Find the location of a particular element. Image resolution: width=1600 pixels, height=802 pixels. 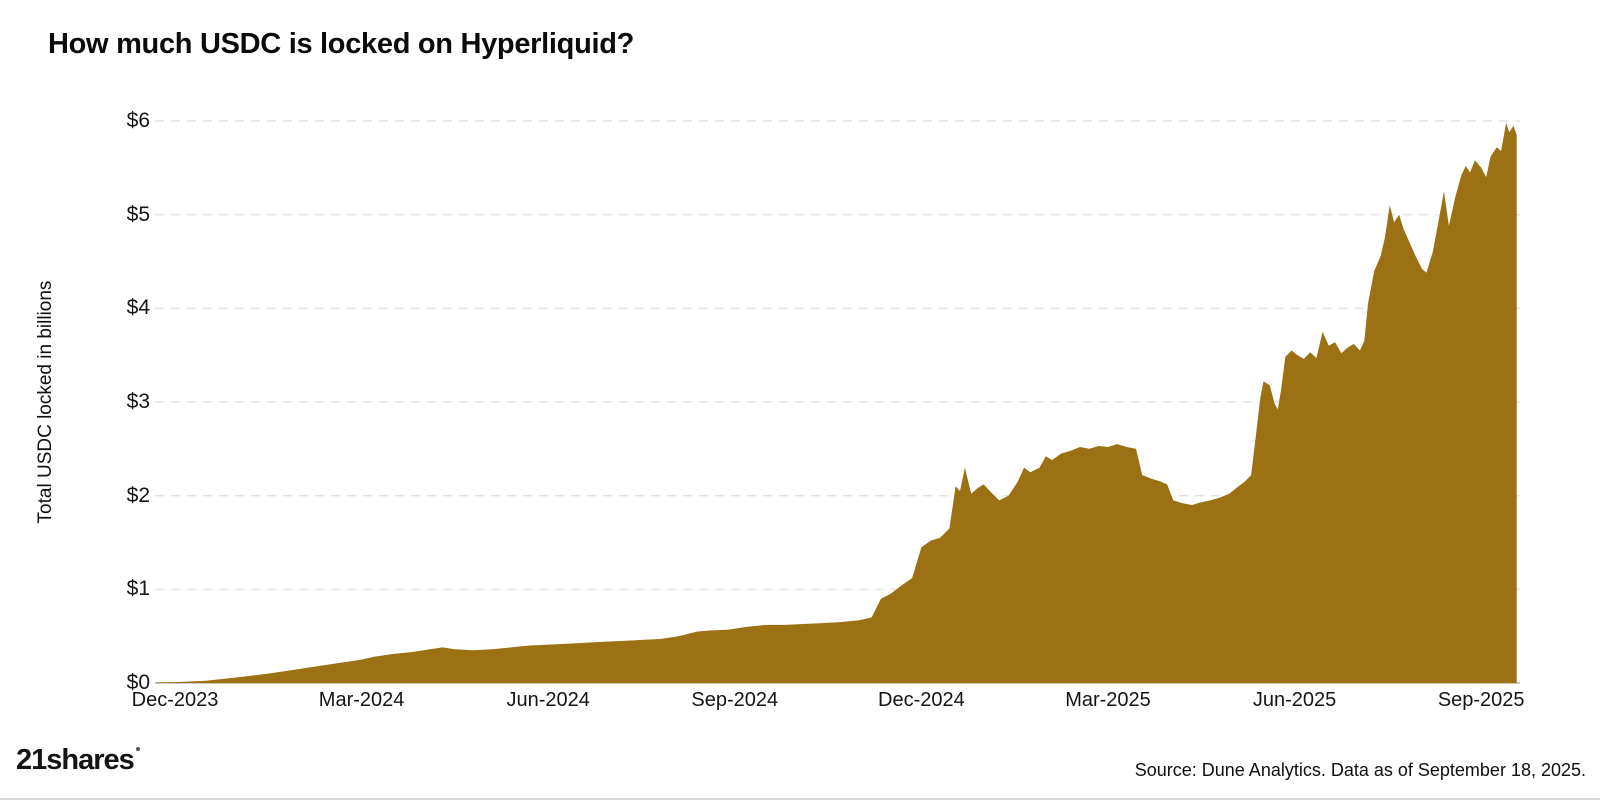

y-tick-label: $0 is located at coordinates (138, 682).